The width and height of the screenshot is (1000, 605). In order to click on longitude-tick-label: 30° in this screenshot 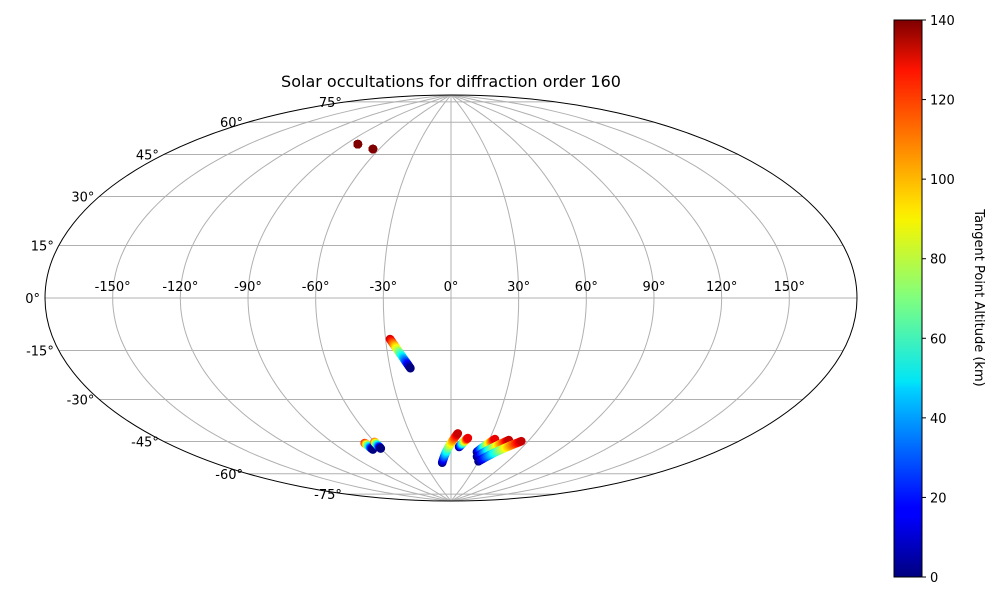, I will do `click(518, 287)`.